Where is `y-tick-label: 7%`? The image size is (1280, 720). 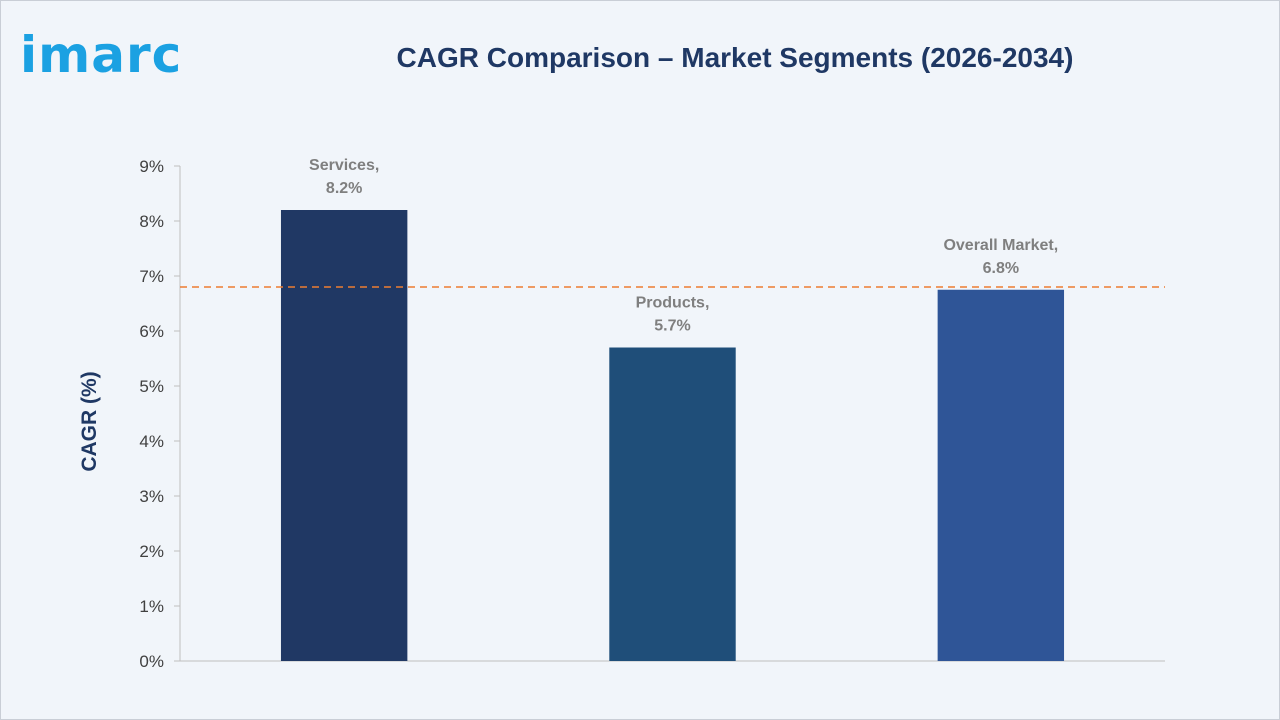
y-tick-label: 7% is located at coordinates (151, 276).